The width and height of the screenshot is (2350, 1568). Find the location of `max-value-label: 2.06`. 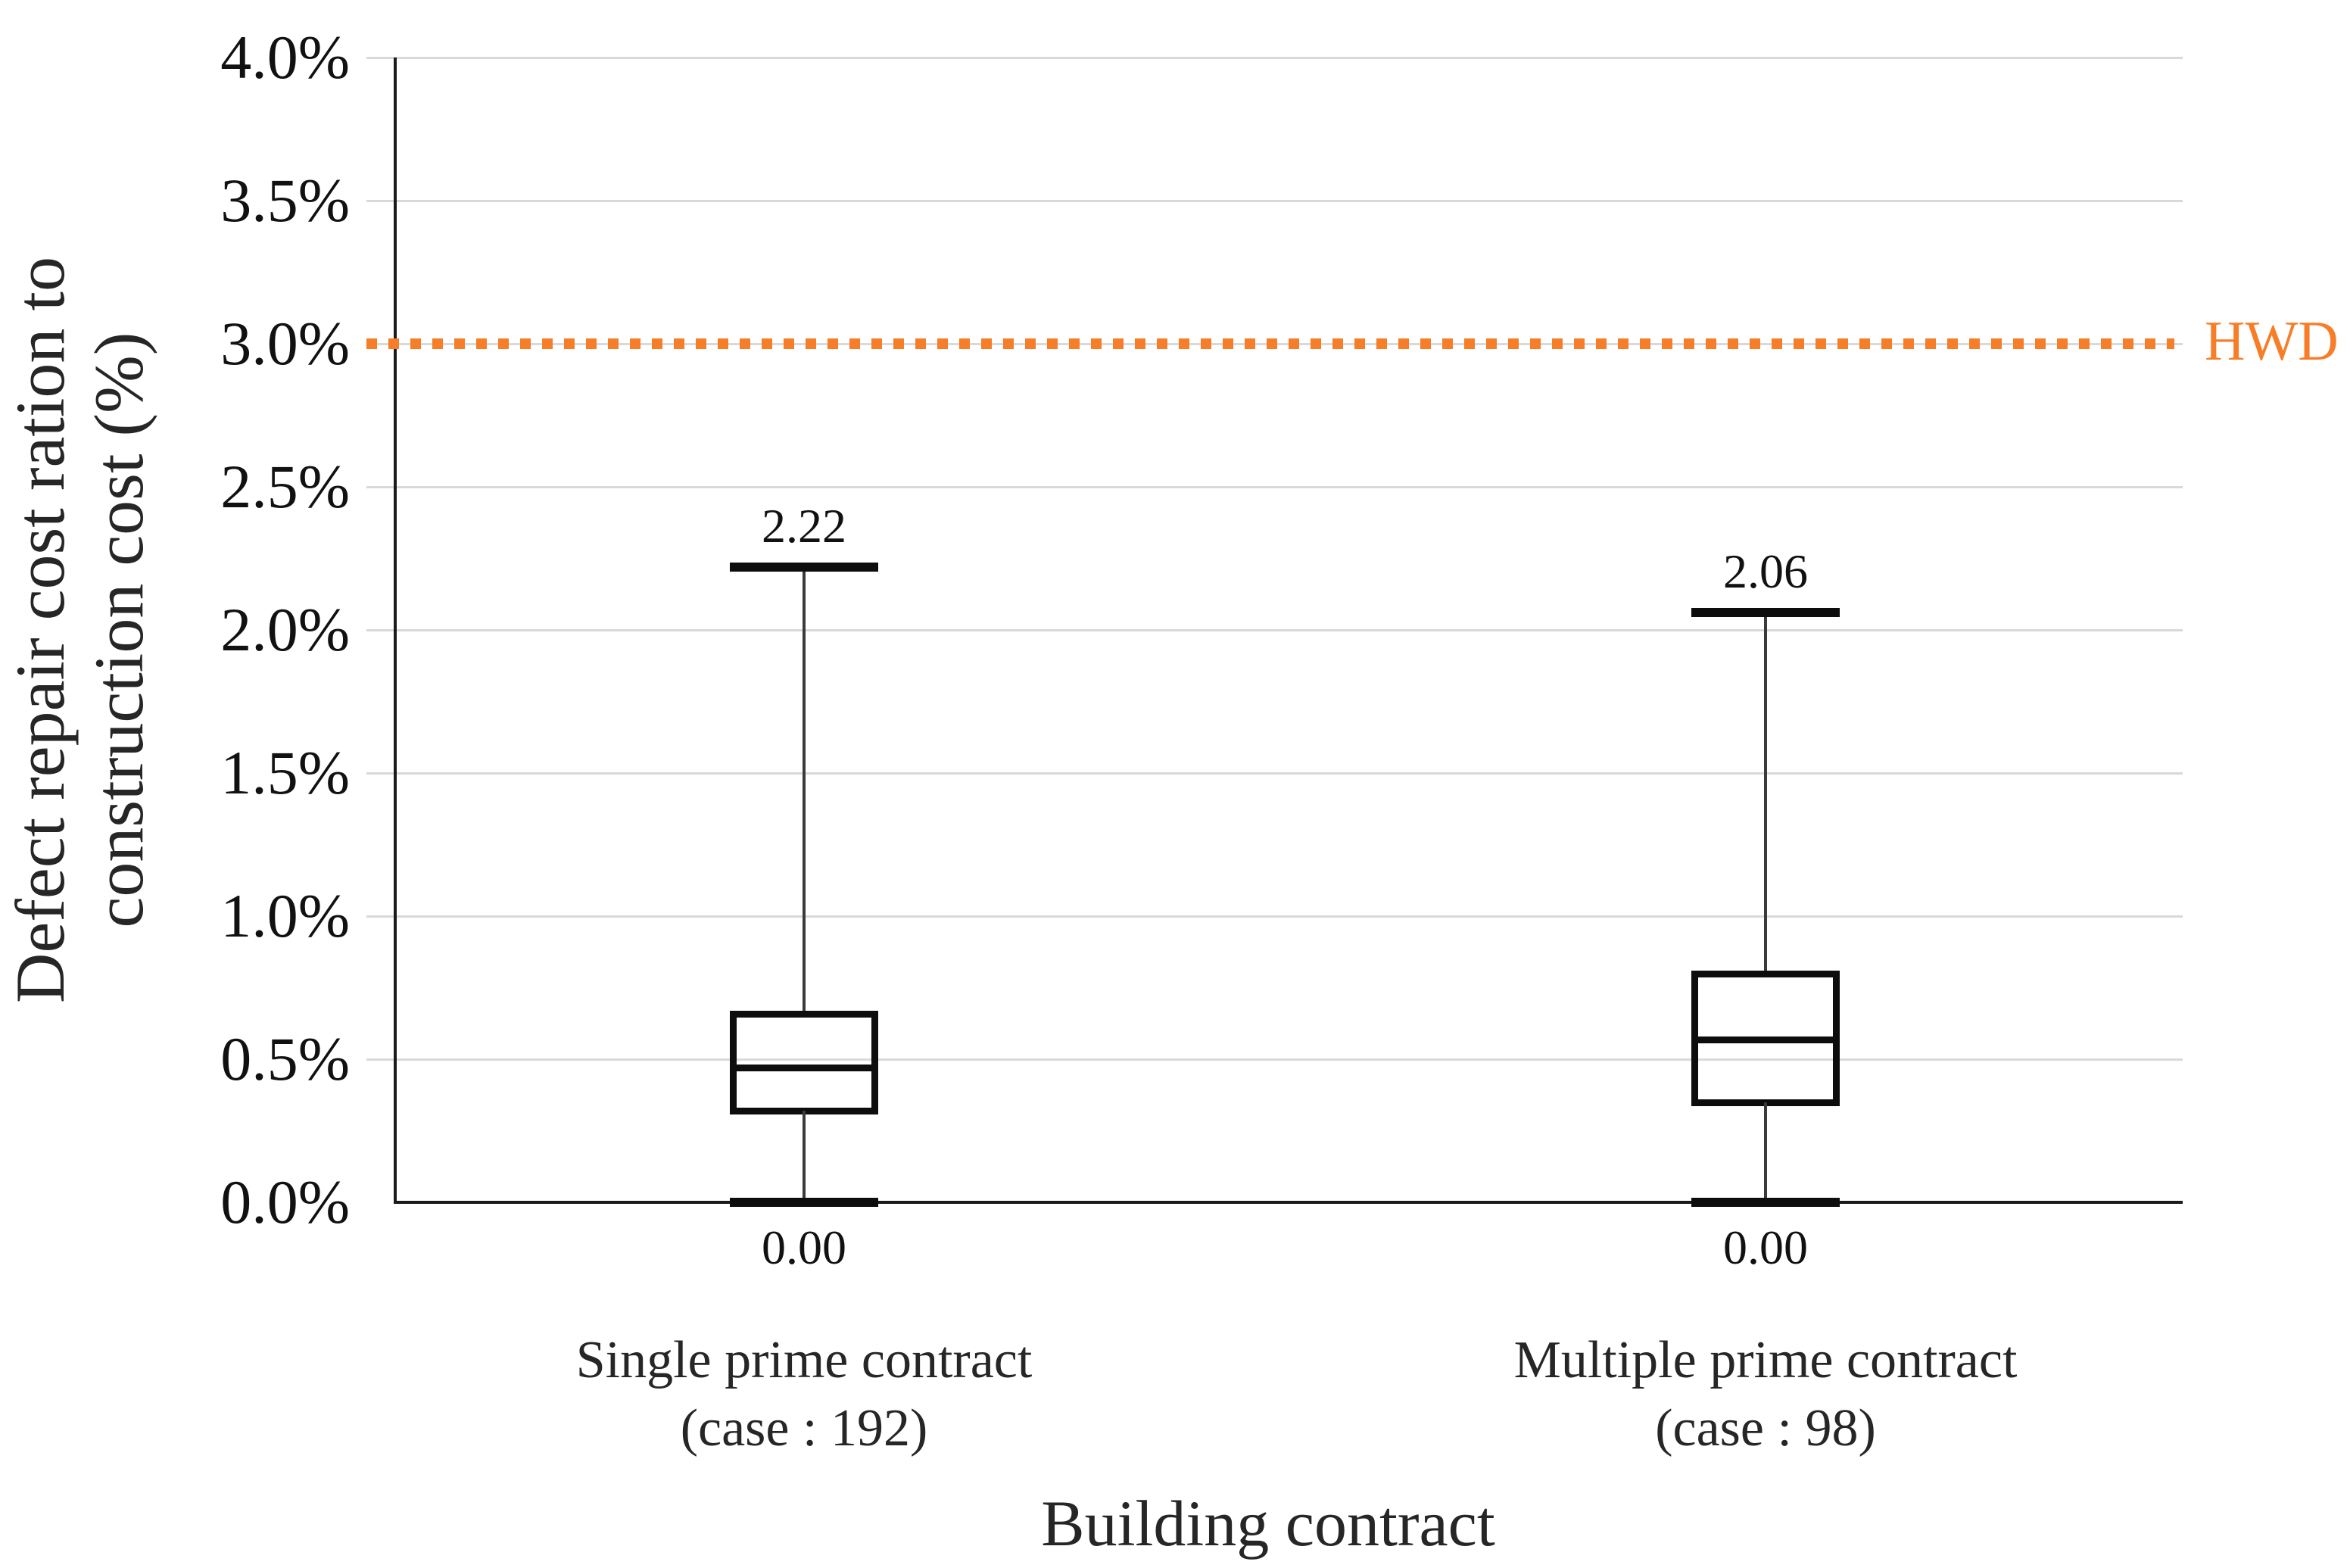

max-value-label: 2.06 is located at coordinates (1765, 571).